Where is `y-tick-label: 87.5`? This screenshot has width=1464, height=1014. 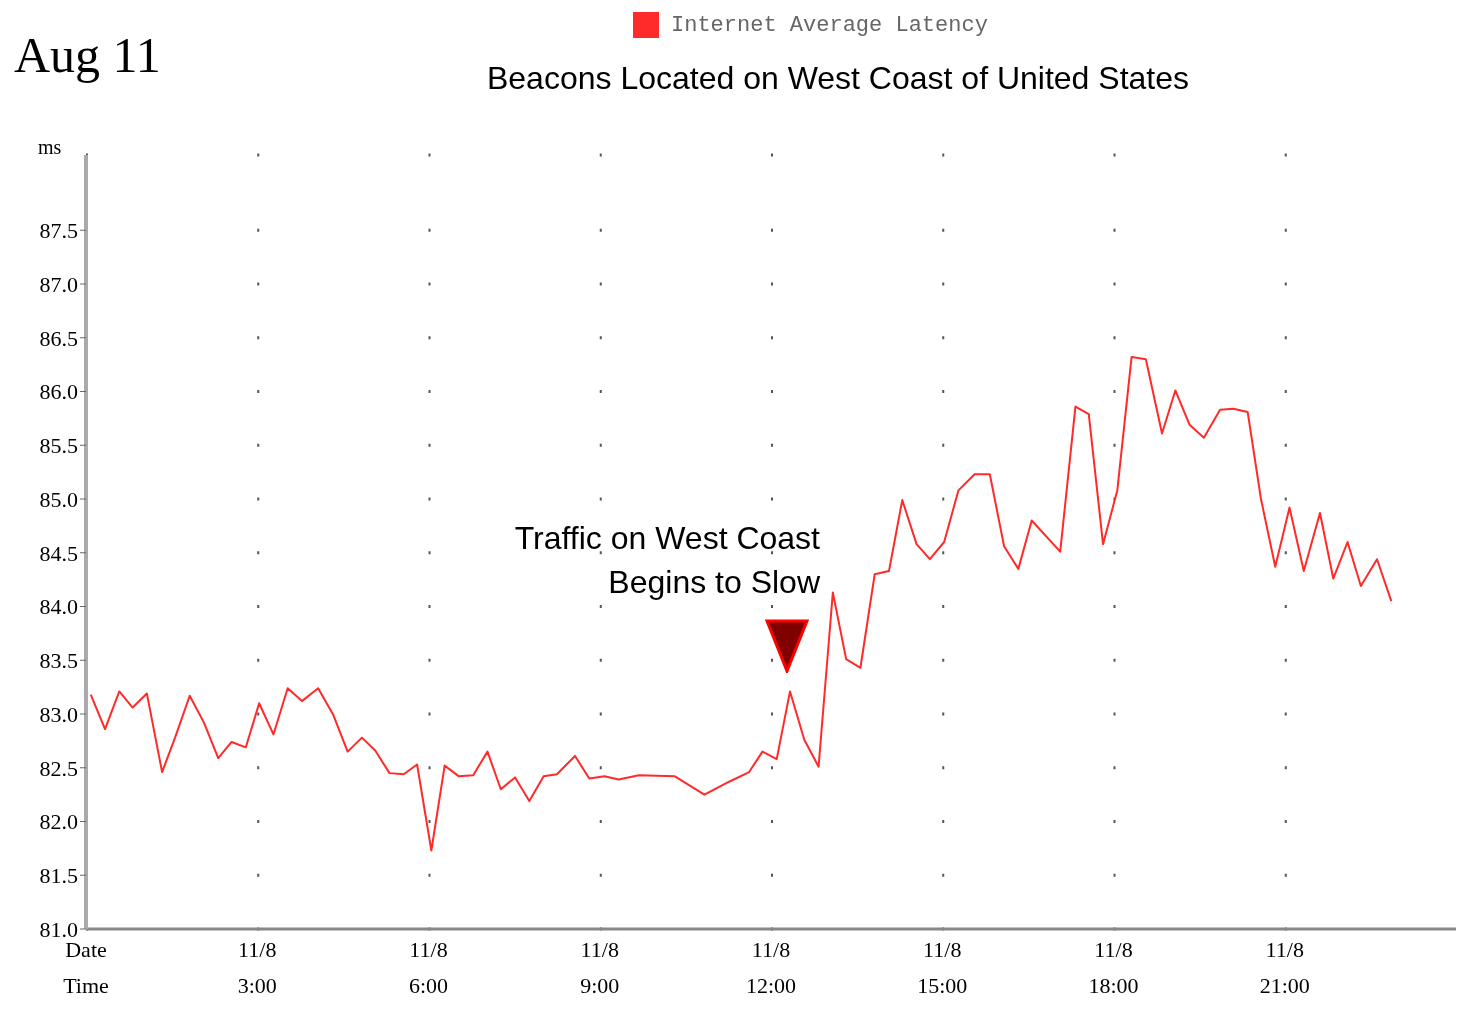
y-tick-label: 87.5 is located at coordinates (58, 231).